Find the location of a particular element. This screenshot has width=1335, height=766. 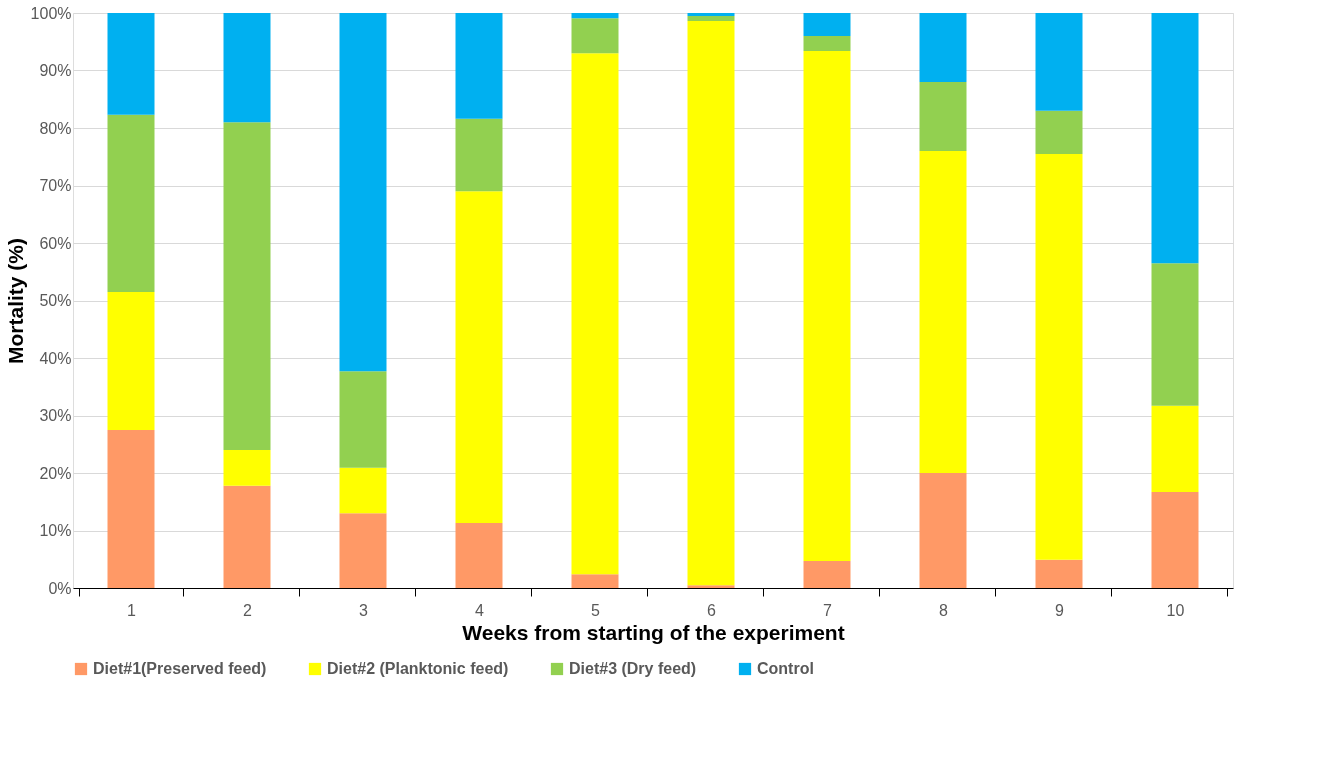

x-tick-label: 10 is located at coordinates (1175, 610).